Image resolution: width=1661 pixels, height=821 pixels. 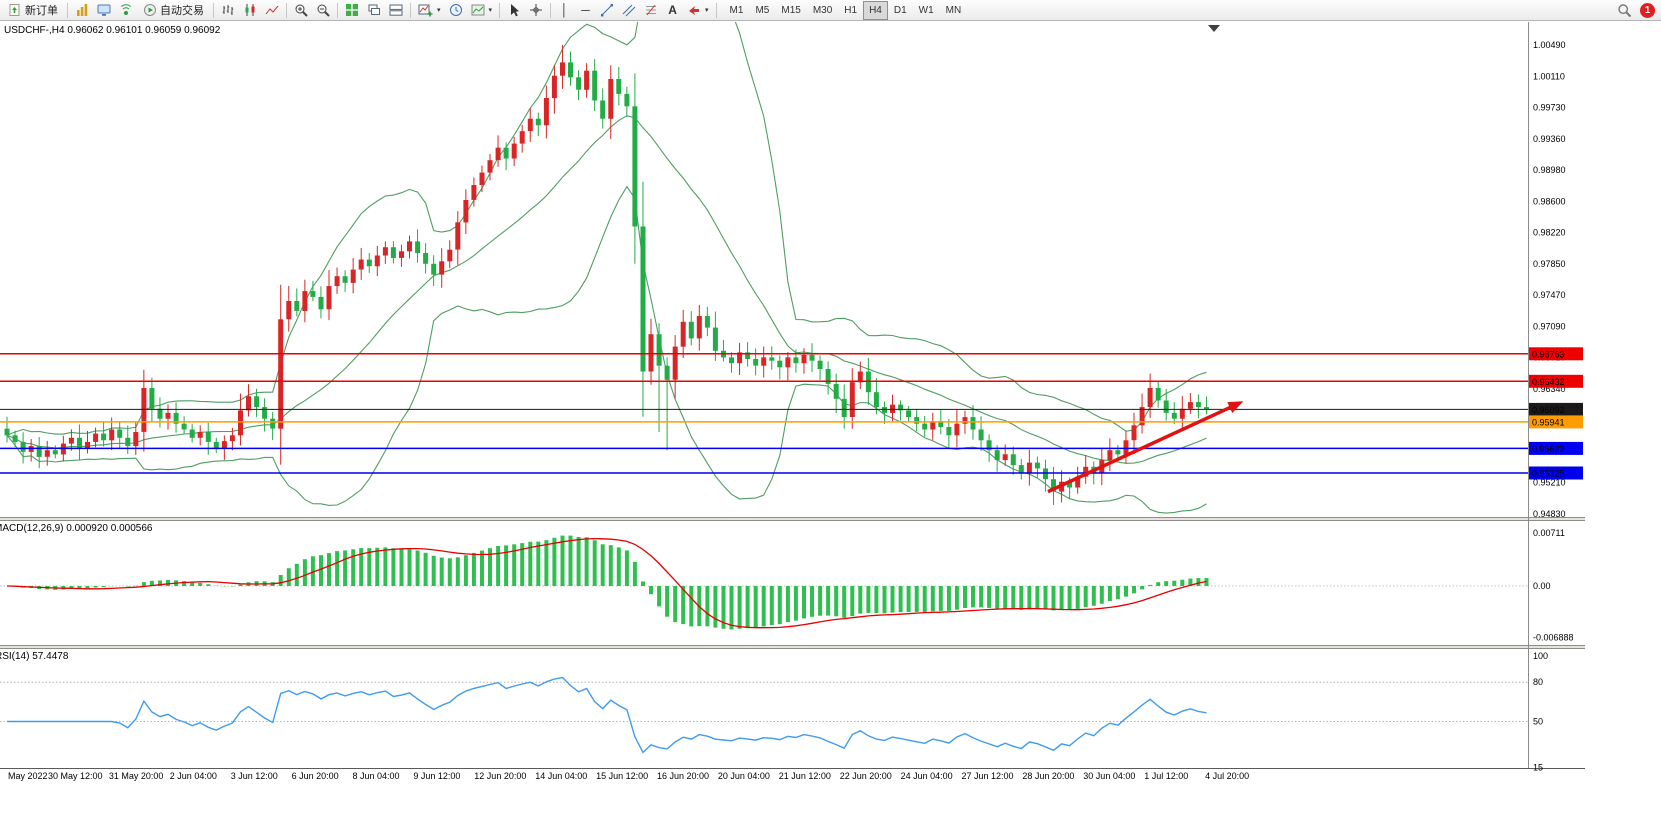 I want to click on new-chart-button: ▾, so click(x=429, y=10).